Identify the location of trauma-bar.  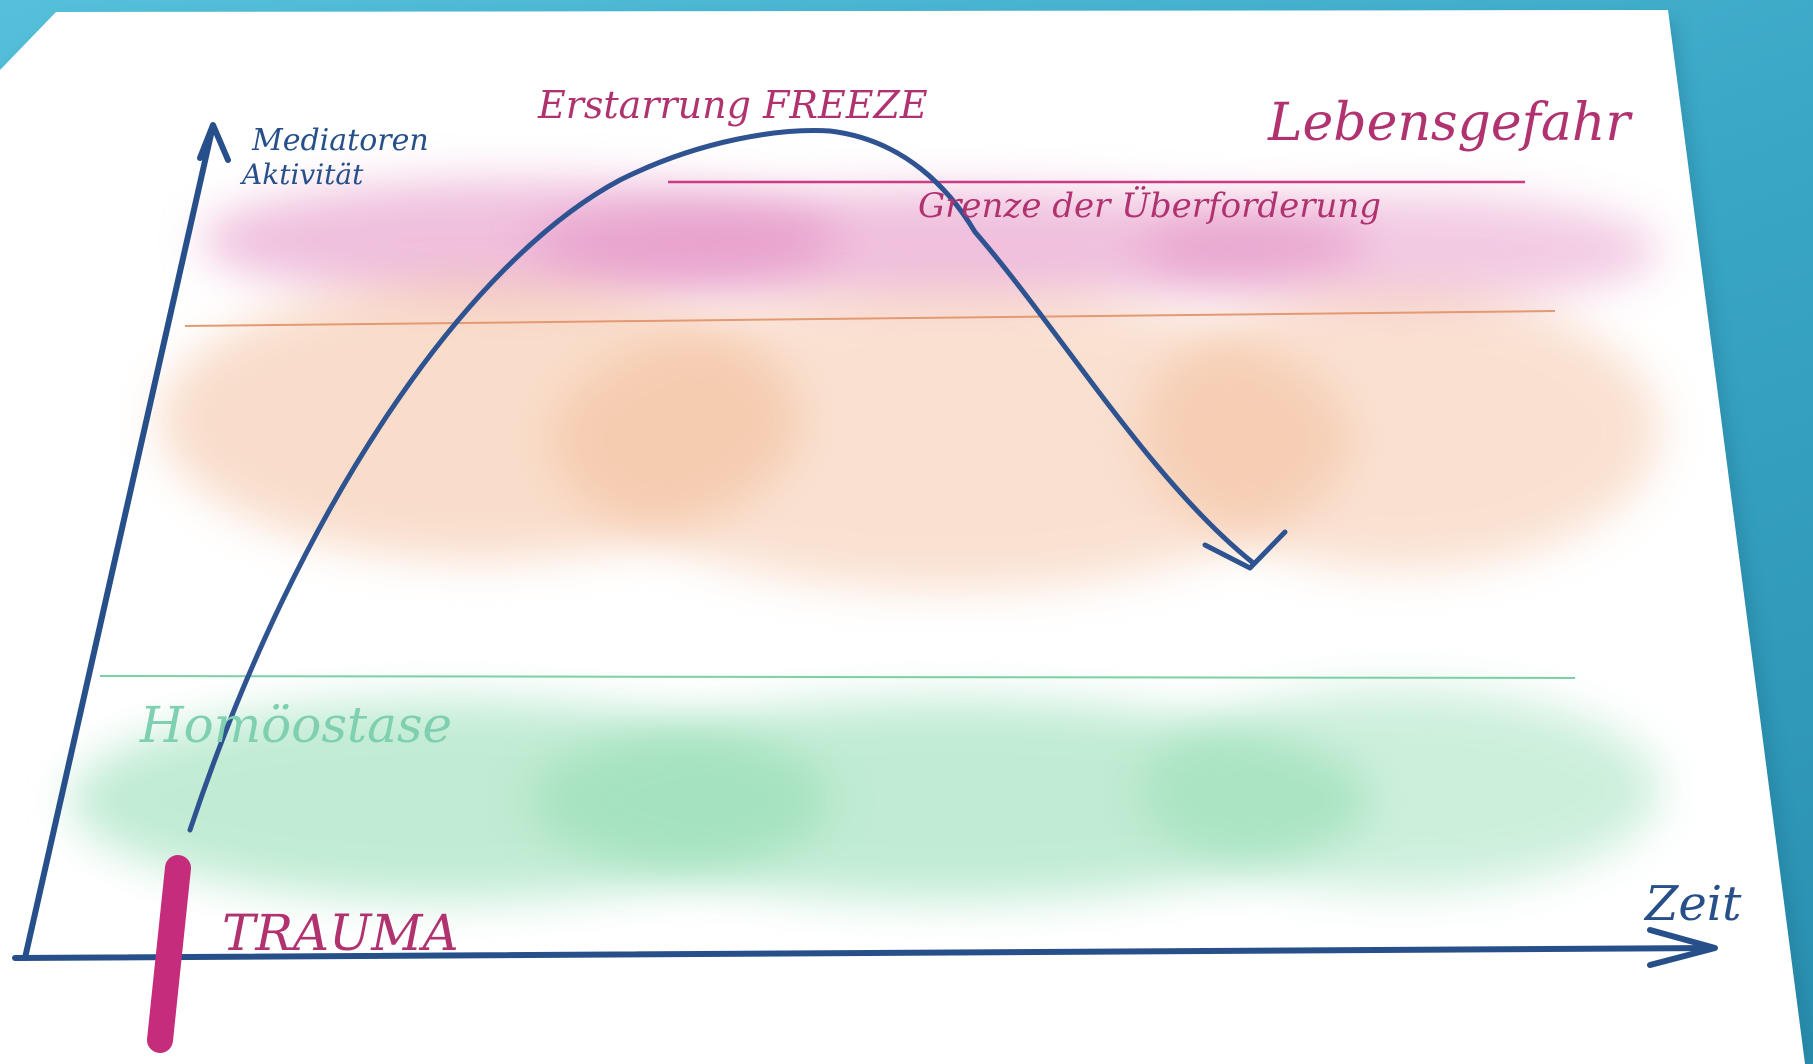
(169, 954).